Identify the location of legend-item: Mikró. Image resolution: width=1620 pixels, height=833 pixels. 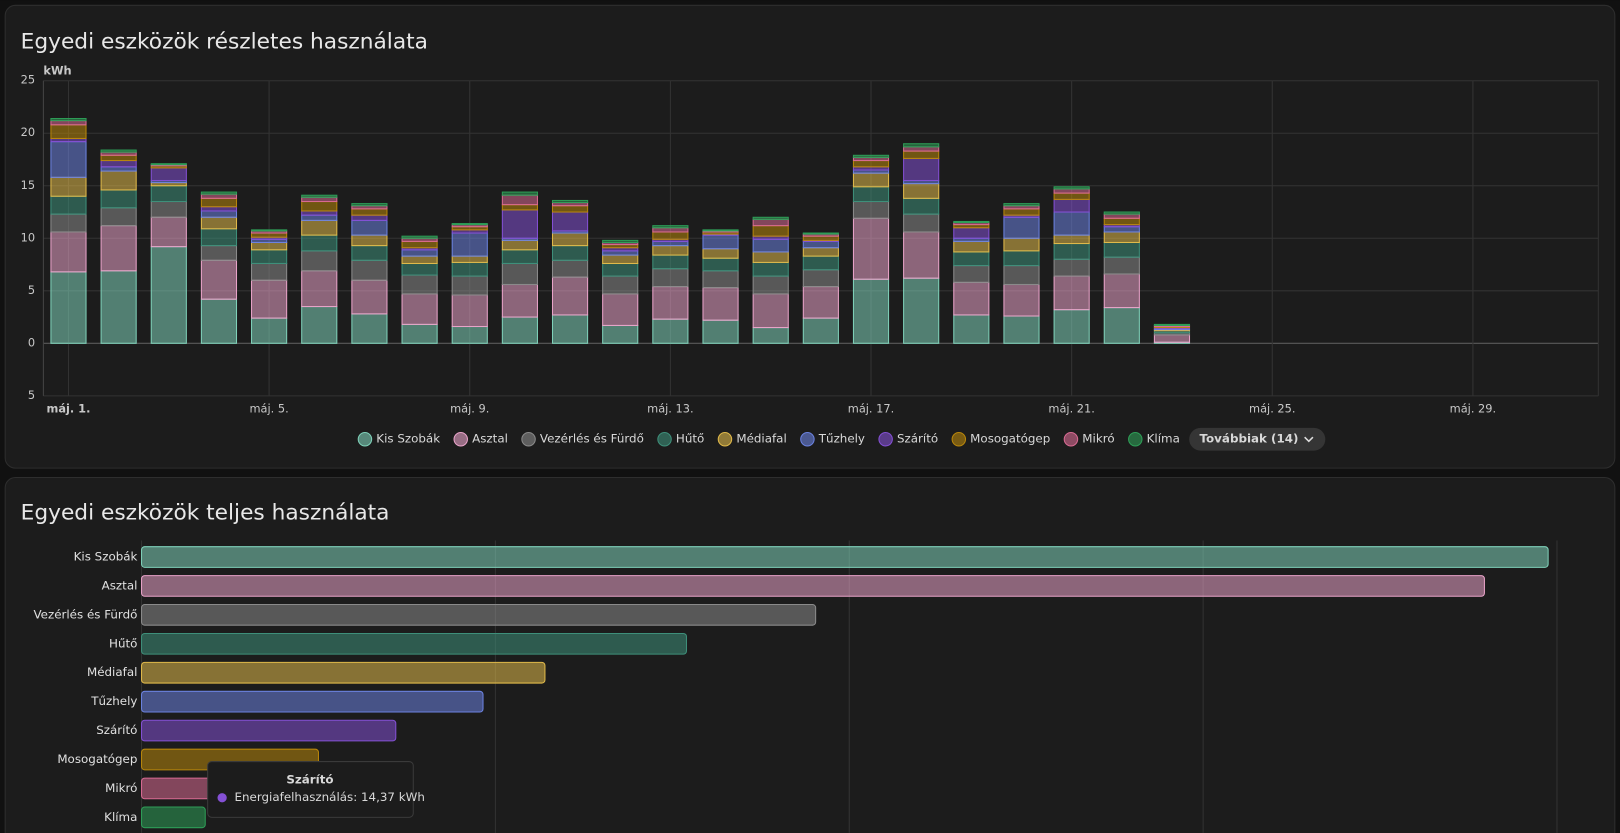
(1098, 439).